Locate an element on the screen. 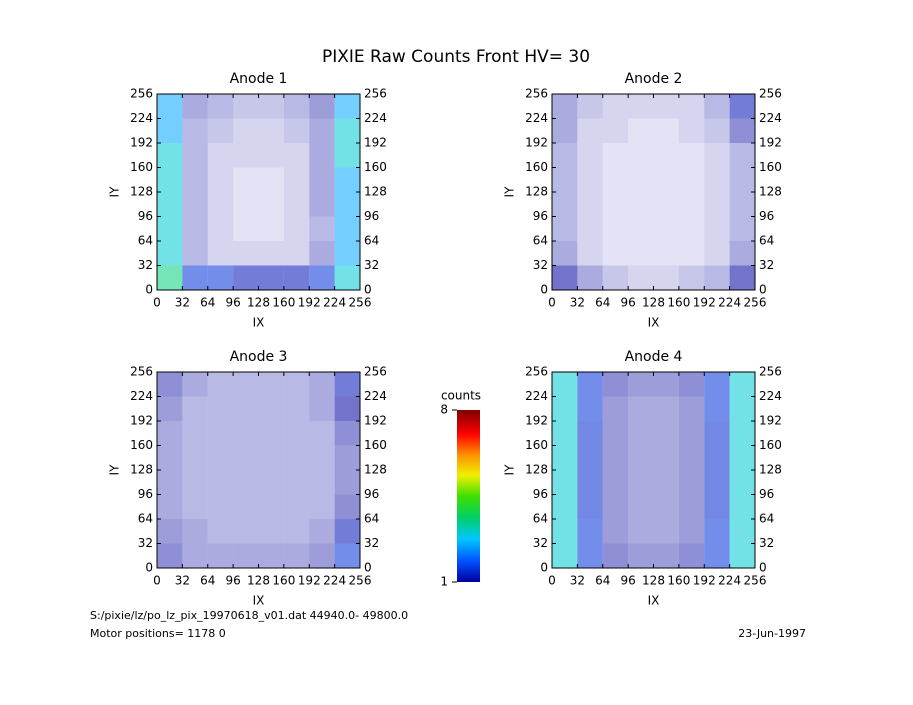  panel-title: Anode 1 is located at coordinates (259, 79).